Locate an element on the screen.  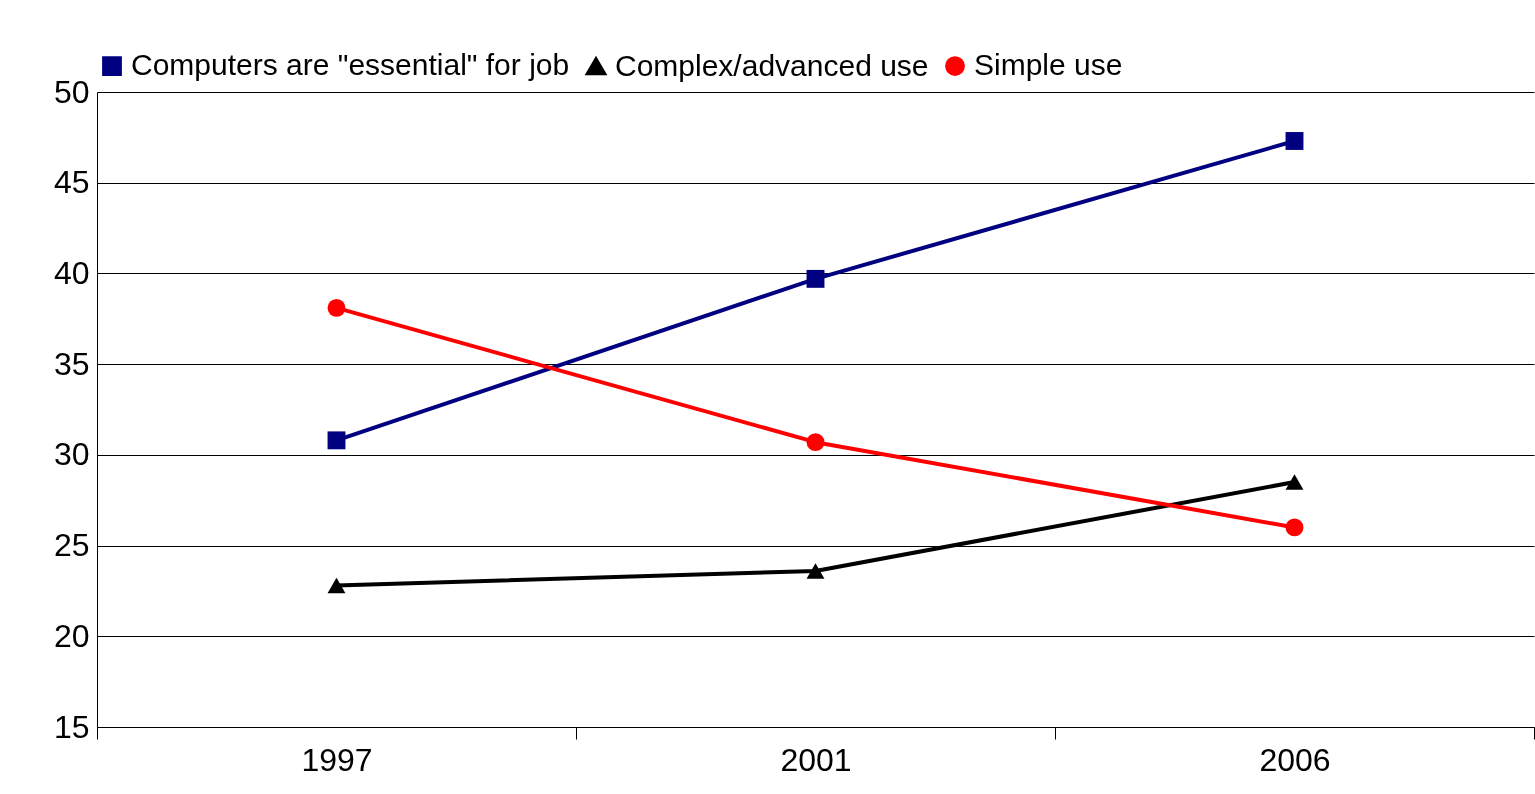
x-tick-label: 1997 is located at coordinates (337, 759).